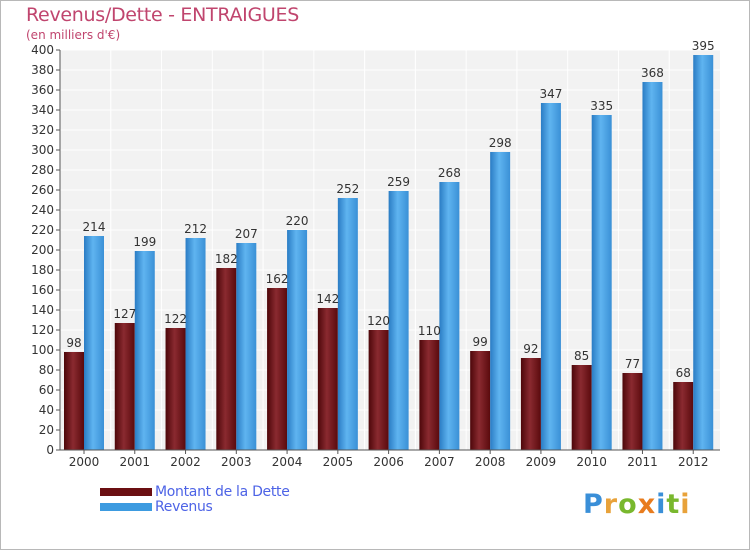 This screenshot has height=550, width=750. What do you see at coordinates (246, 234) in the screenshot?
I see `data-label-revenue: 207` at bounding box center [246, 234].